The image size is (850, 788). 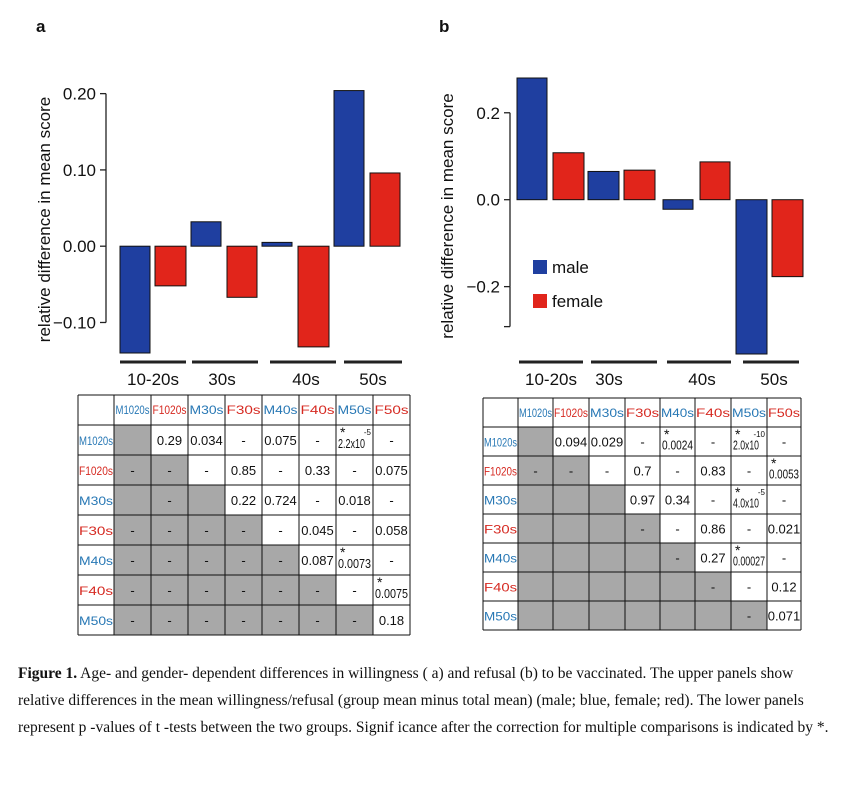 I want to click on table-col-header: M1020s, so click(x=133, y=410).